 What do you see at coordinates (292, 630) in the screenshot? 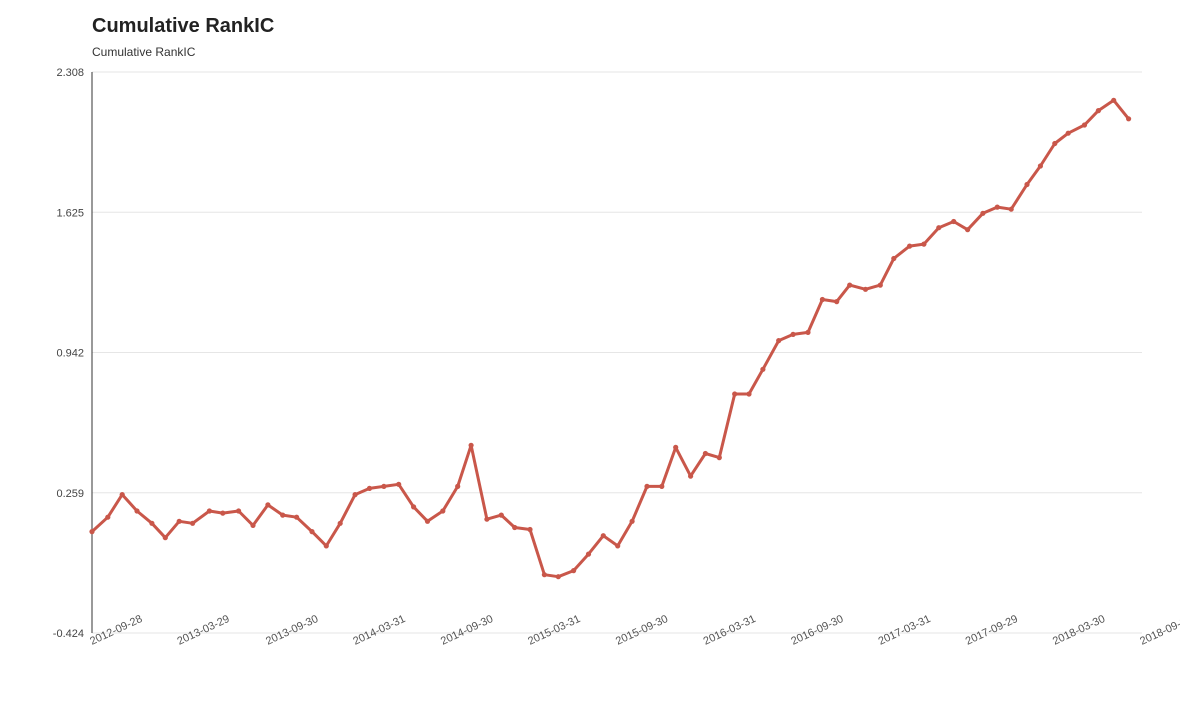
I see `x-tick-label: 2013-09-30` at bounding box center [292, 630].